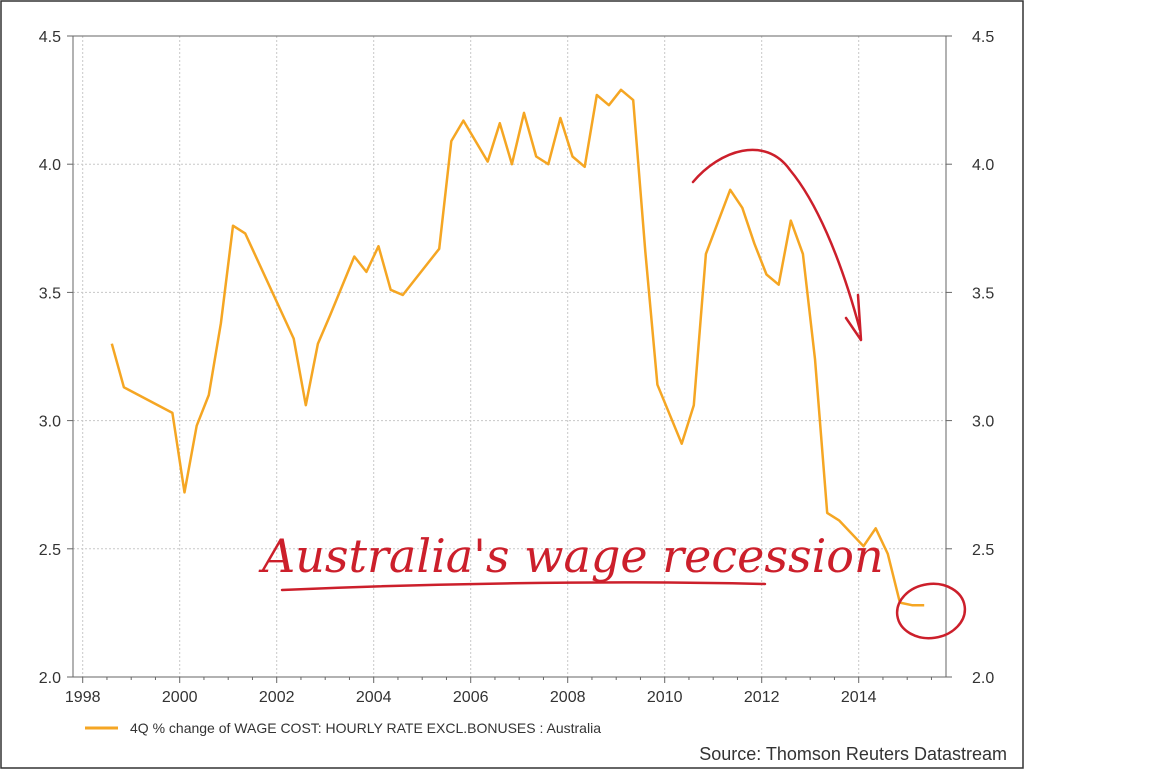  I want to click on downward-arrow-curve, so click(776, 240).